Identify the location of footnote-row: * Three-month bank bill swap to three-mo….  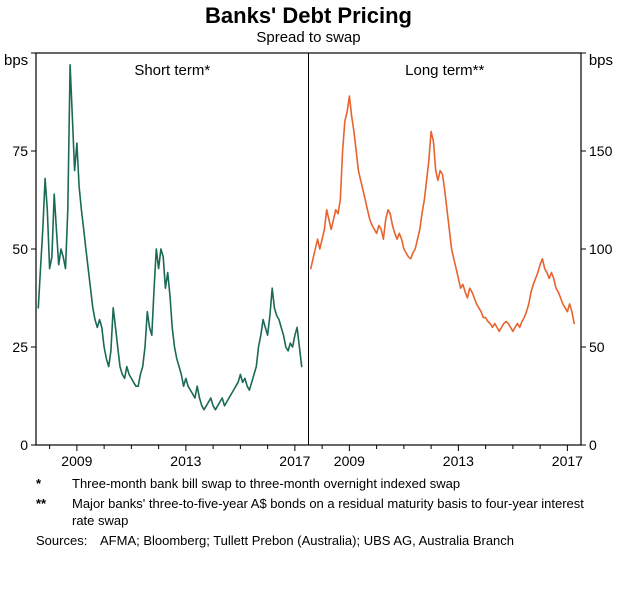
(320, 484).